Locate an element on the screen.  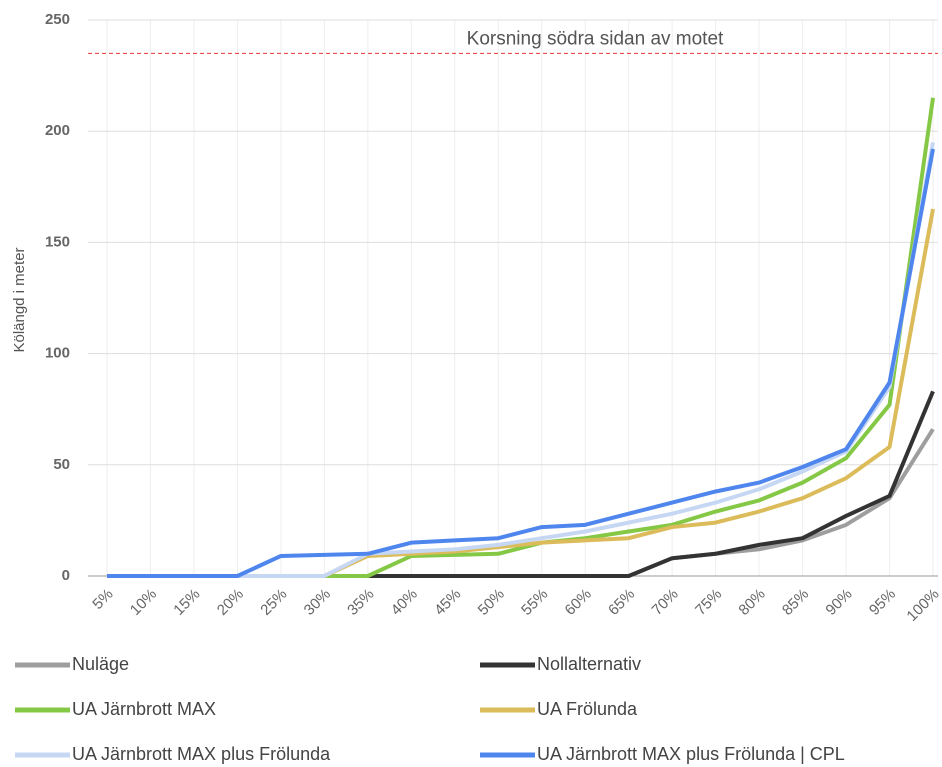
y-tick-label: 100 is located at coordinates (57, 353).